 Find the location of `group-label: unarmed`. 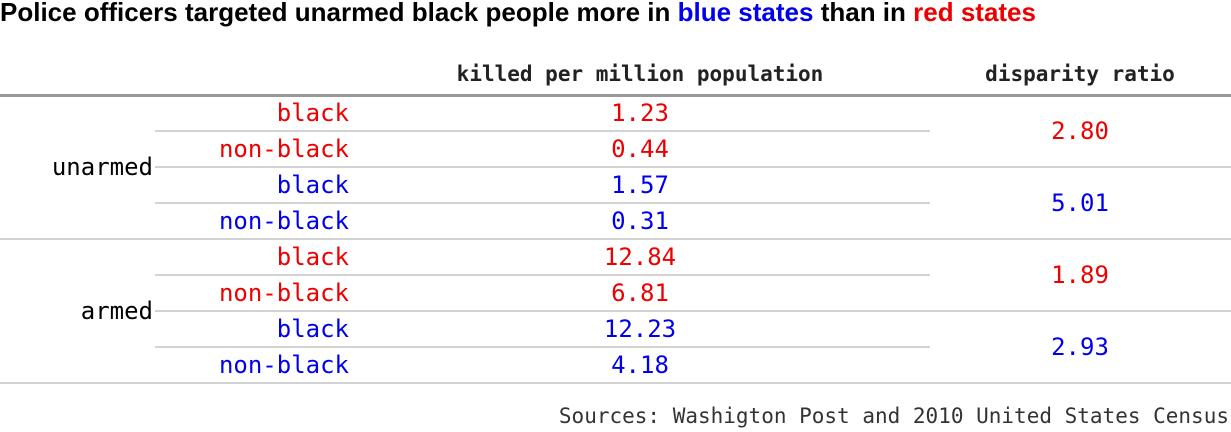

group-label: unarmed is located at coordinates (102, 167).